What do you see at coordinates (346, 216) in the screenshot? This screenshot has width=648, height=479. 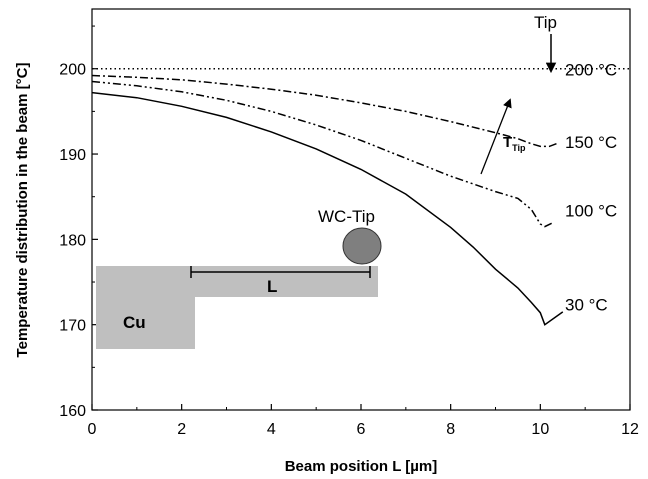 I see `wc-tip-label: WC-Tip` at bounding box center [346, 216].